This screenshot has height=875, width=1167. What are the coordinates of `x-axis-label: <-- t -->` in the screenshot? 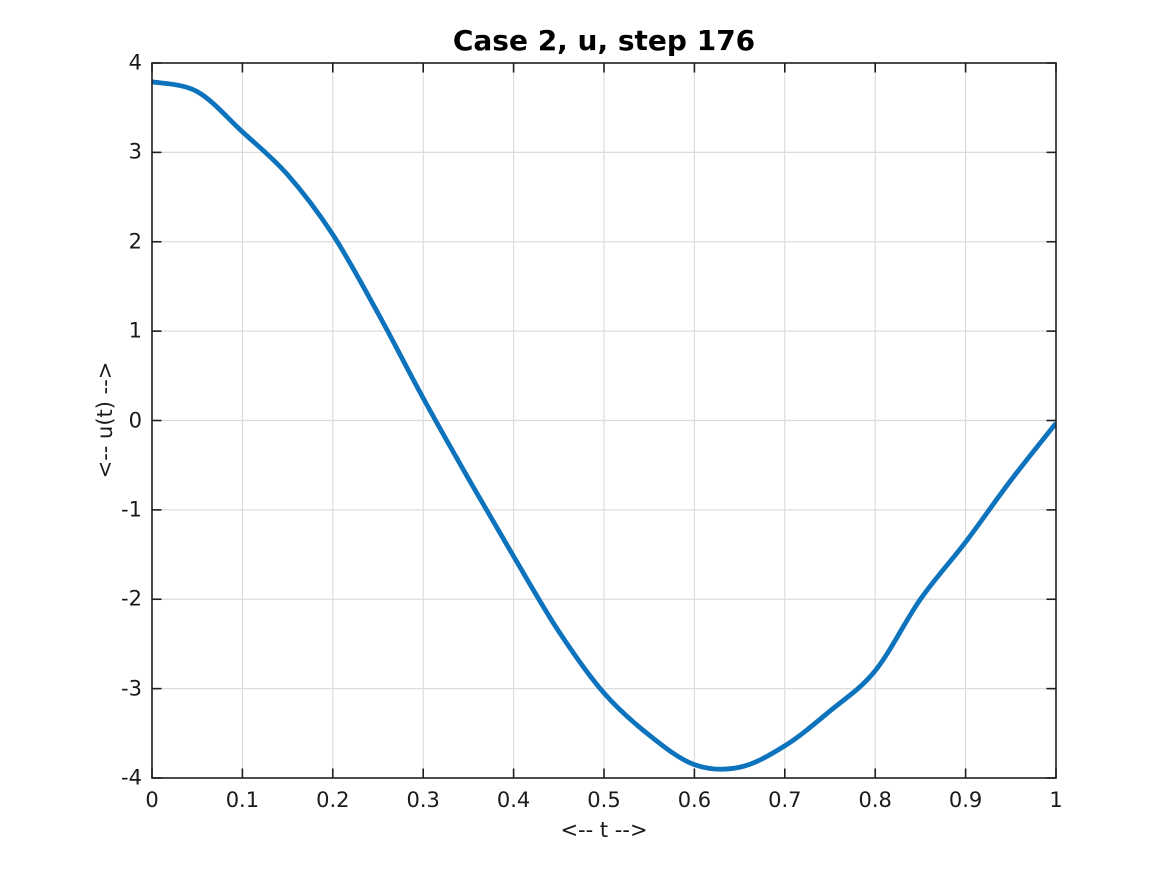 It's located at (604, 830).